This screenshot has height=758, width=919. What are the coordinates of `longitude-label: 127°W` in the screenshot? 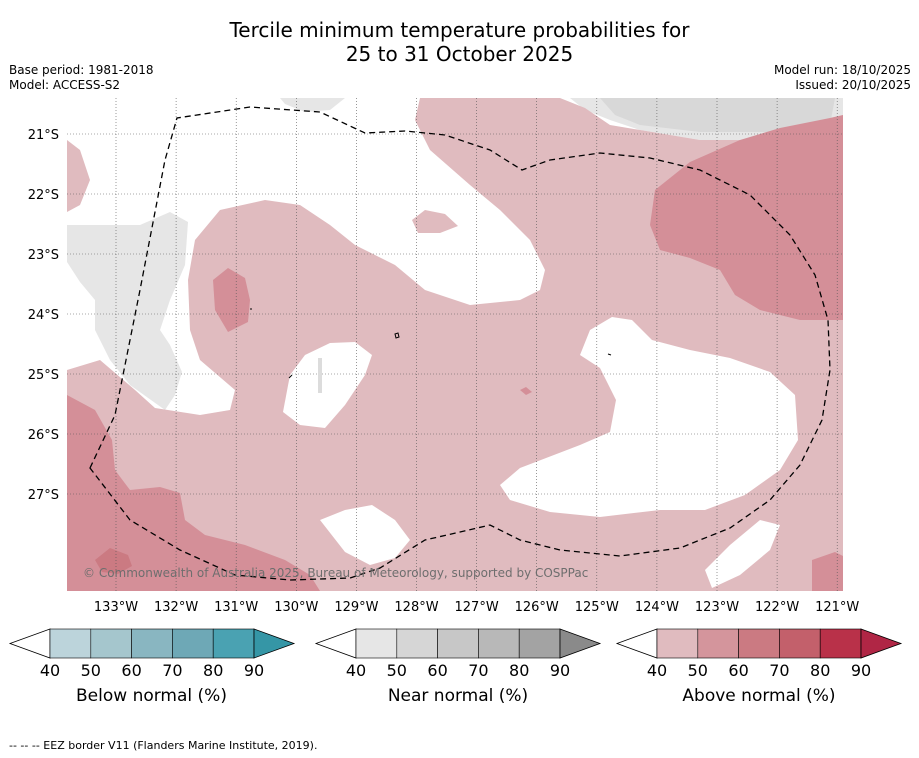 It's located at (477, 607).